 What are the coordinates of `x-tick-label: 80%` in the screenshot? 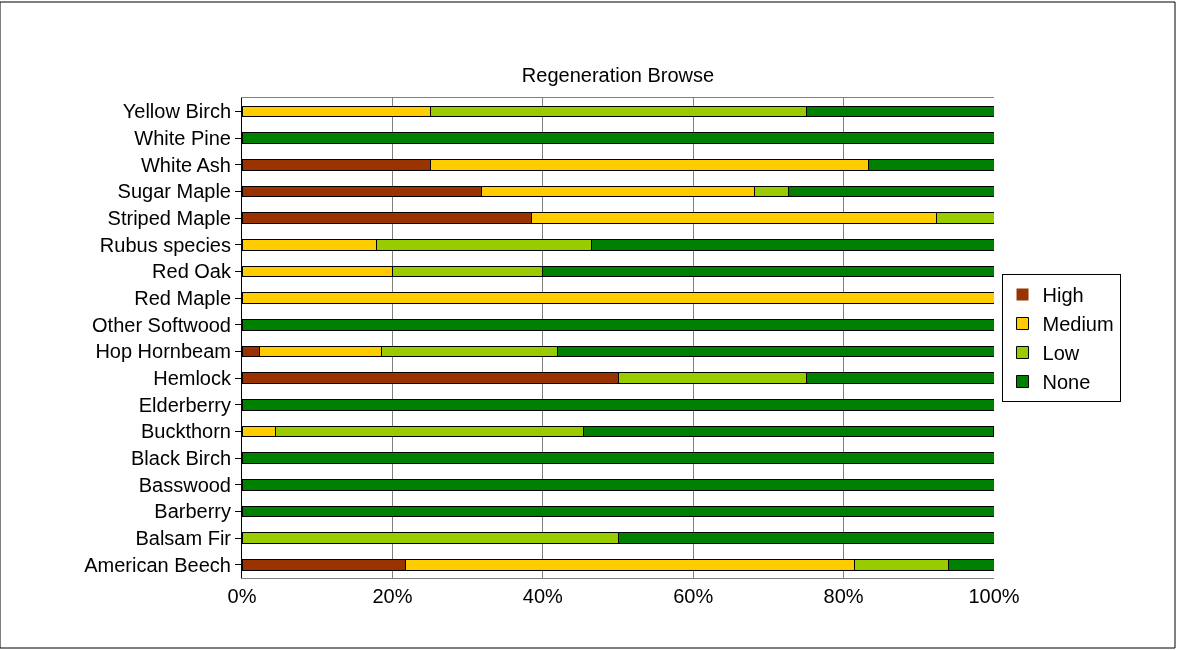 It's located at (843, 596).